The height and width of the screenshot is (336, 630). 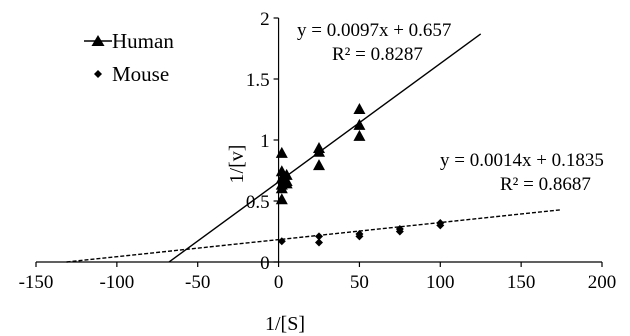 I want to click on x-tick-label: -150, so click(x=36, y=282).